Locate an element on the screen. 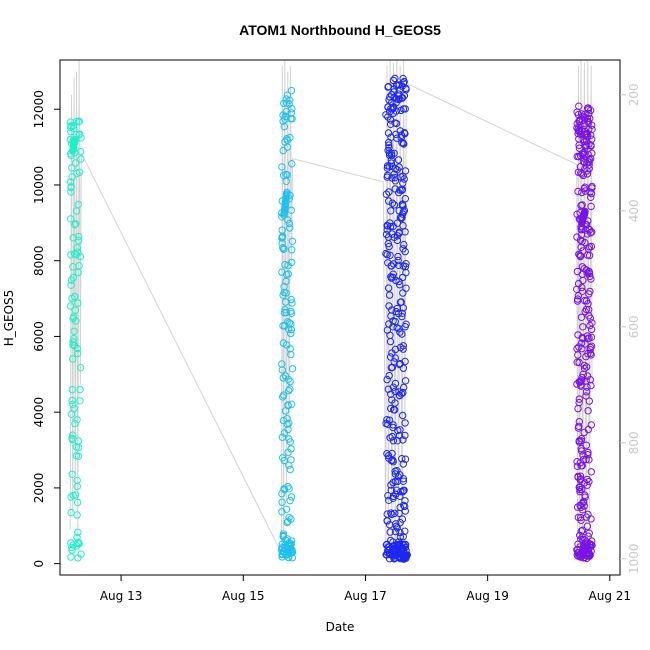 This screenshot has height=650, width=650. right-tick-label: 400 is located at coordinates (634, 210).